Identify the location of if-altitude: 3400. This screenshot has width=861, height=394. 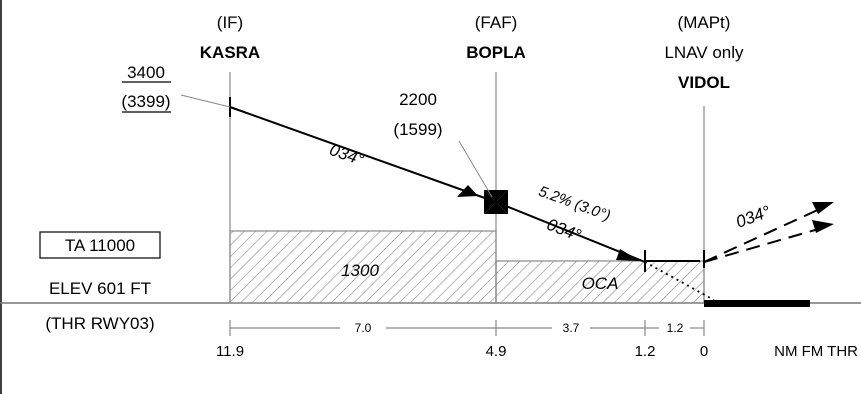
(146, 72).